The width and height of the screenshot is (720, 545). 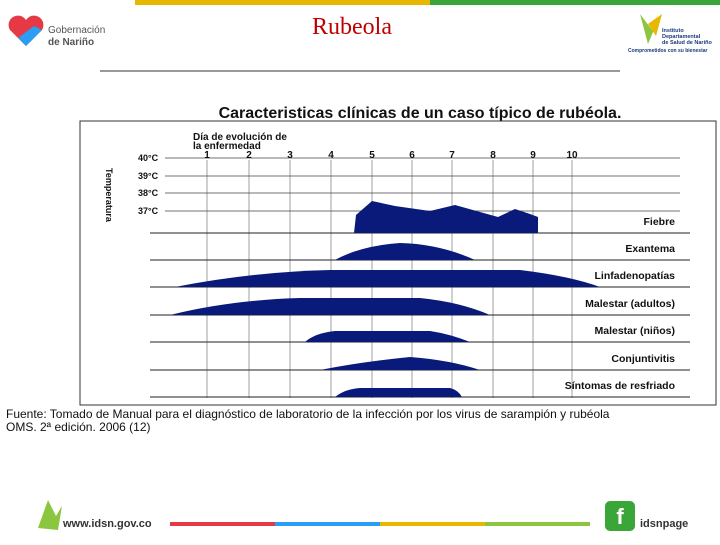 I want to click on day-label: 2, so click(x=249, y=155).